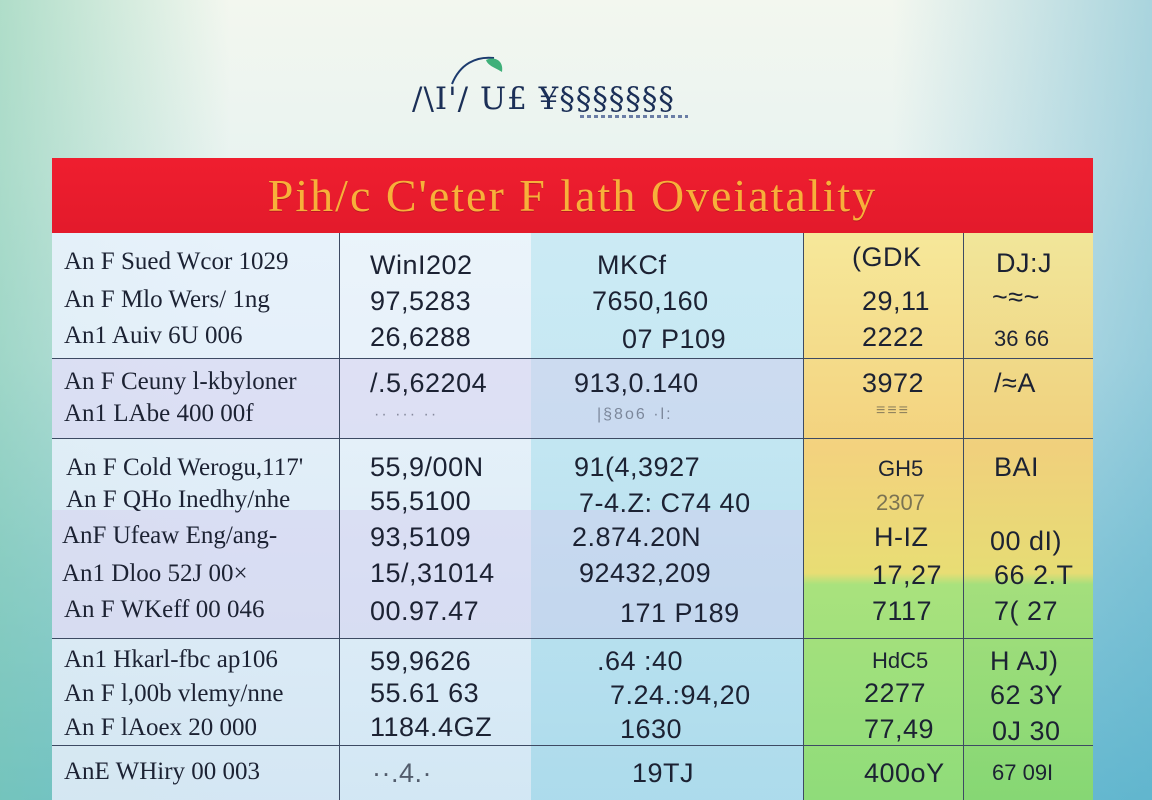  I want to click on row-value-3: 2277, so click(895, 693).